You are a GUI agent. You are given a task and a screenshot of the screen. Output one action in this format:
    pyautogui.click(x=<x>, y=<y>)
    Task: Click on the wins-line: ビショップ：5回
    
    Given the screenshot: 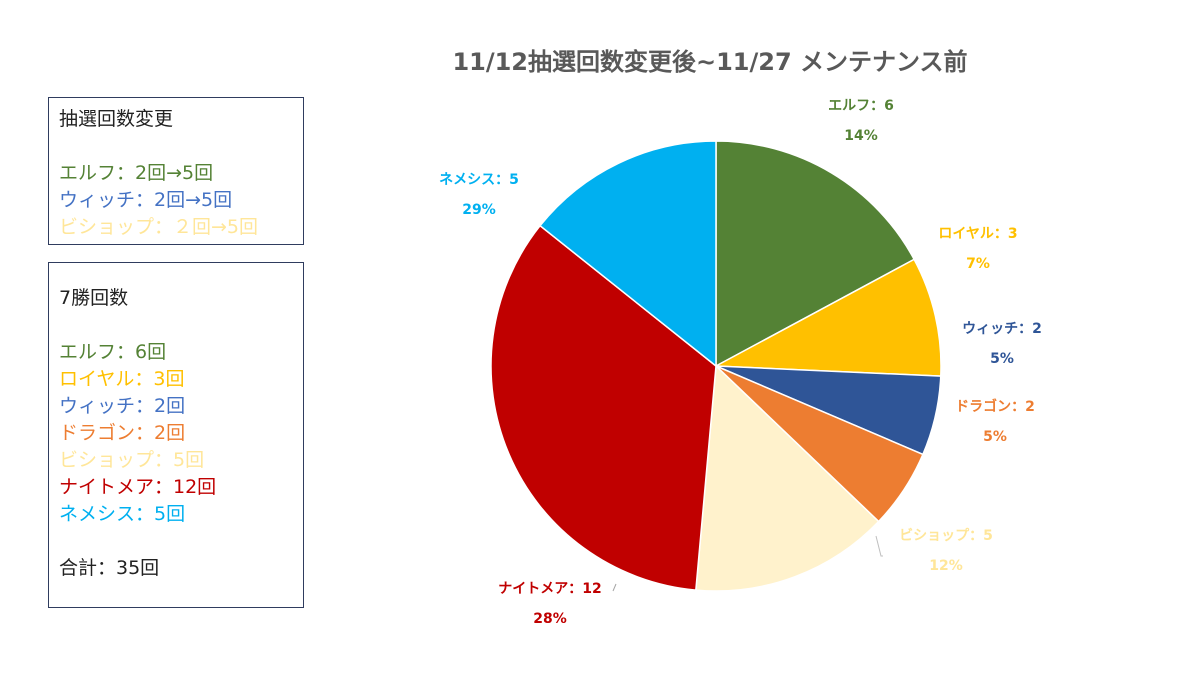 What is the action you would take?
    pyautogui.click(x=132, y=460)
    